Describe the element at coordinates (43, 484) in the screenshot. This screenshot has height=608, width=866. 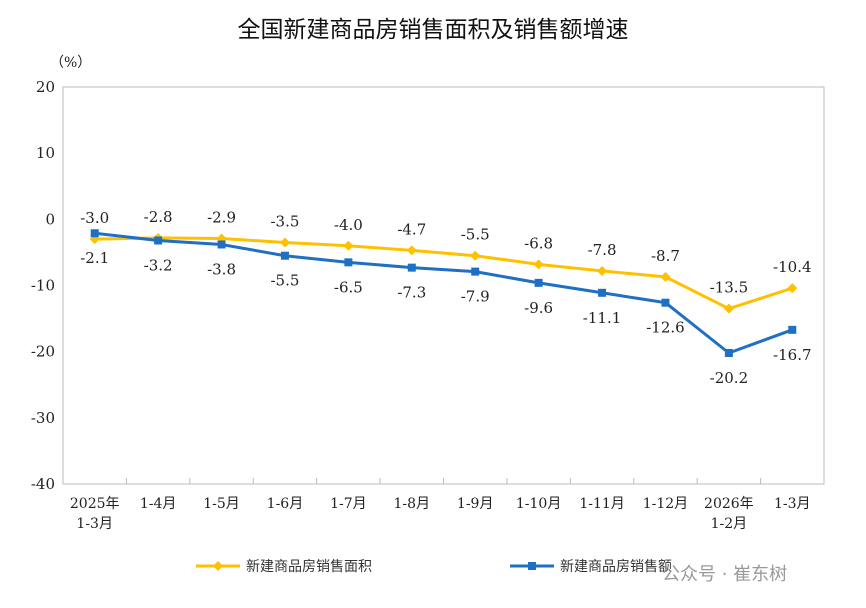
I see `y-tick-label: -40` at that location.